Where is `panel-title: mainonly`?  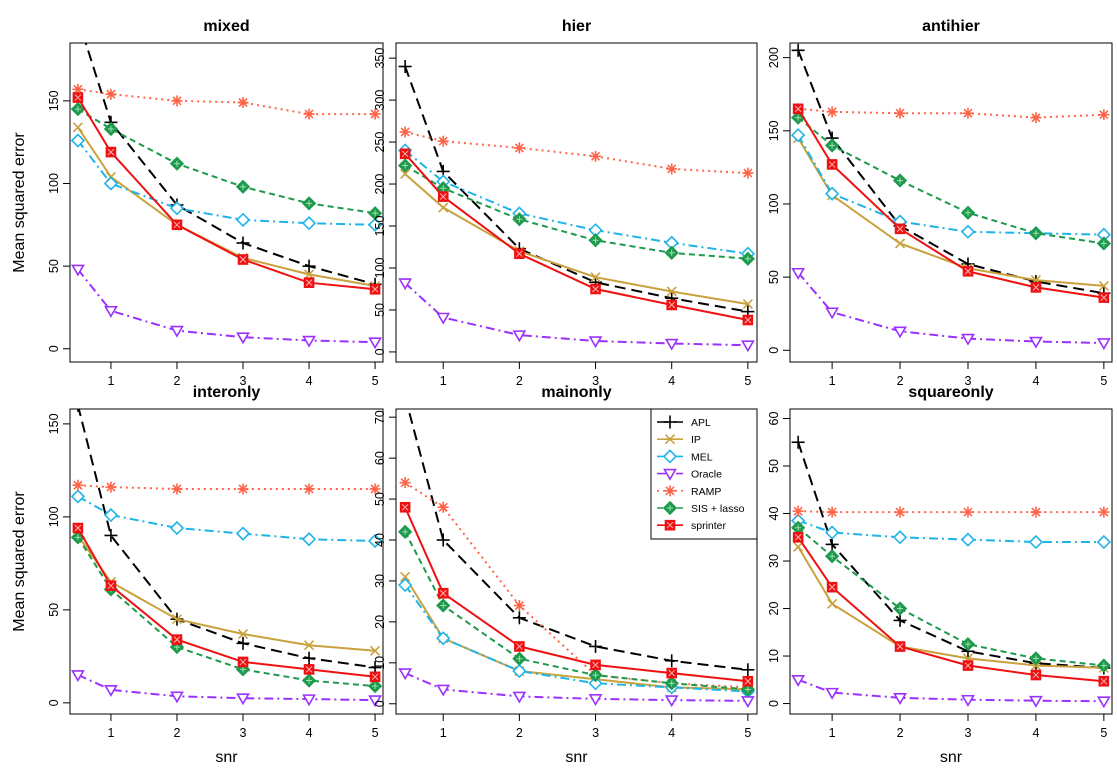 panel-title: mainonly is located at coordinates (576, 392).